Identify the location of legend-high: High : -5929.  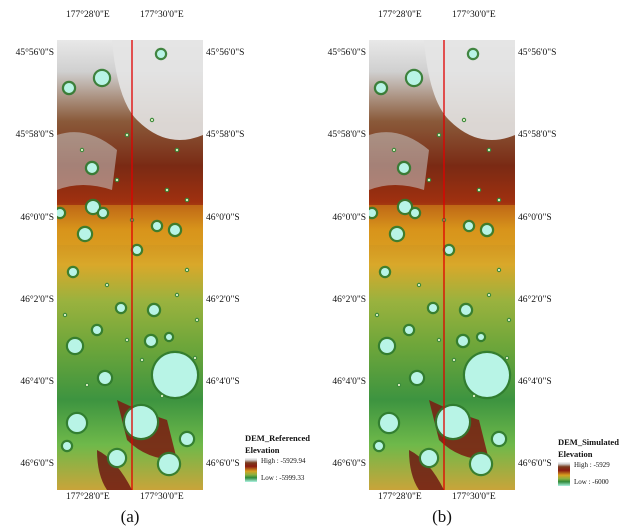
(592, 465).